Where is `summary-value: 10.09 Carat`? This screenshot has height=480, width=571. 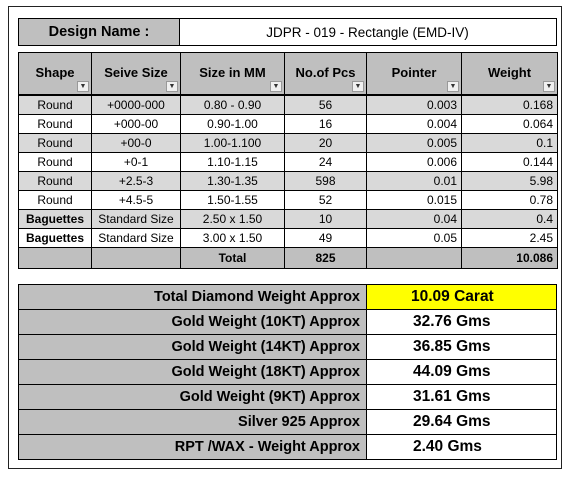
summary-value: 10.09 Carat is located at coordinates (461, 297).